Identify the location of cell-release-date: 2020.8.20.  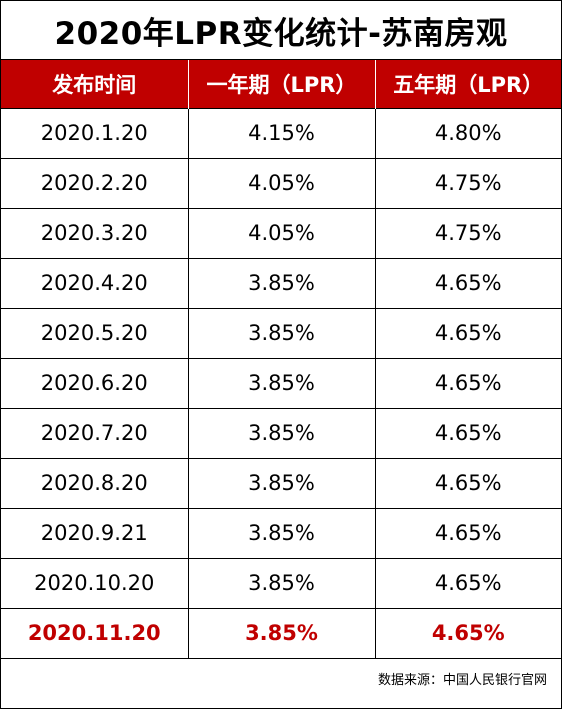
(94, 482).